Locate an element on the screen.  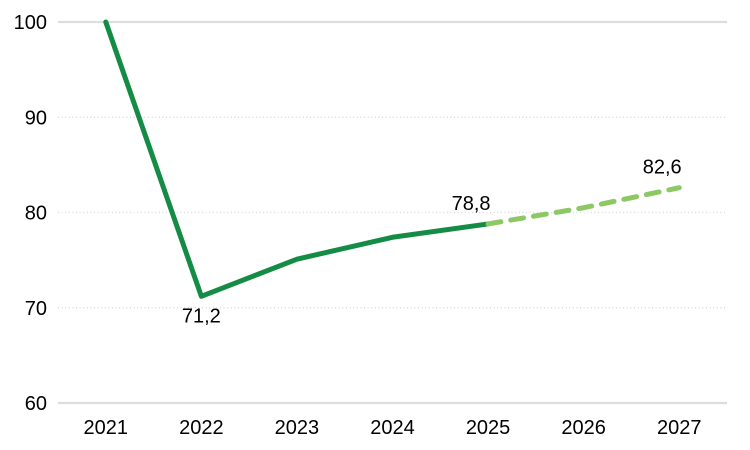
y-tick-label: 90 is located at coordinates (36, 118).